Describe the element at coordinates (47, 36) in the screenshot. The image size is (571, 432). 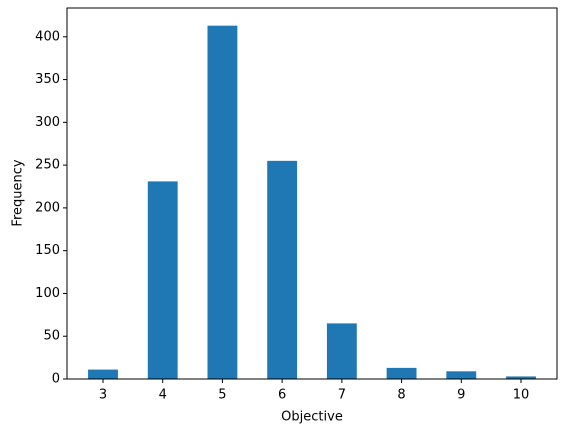
I see `y-tick-label: 400` at that location.